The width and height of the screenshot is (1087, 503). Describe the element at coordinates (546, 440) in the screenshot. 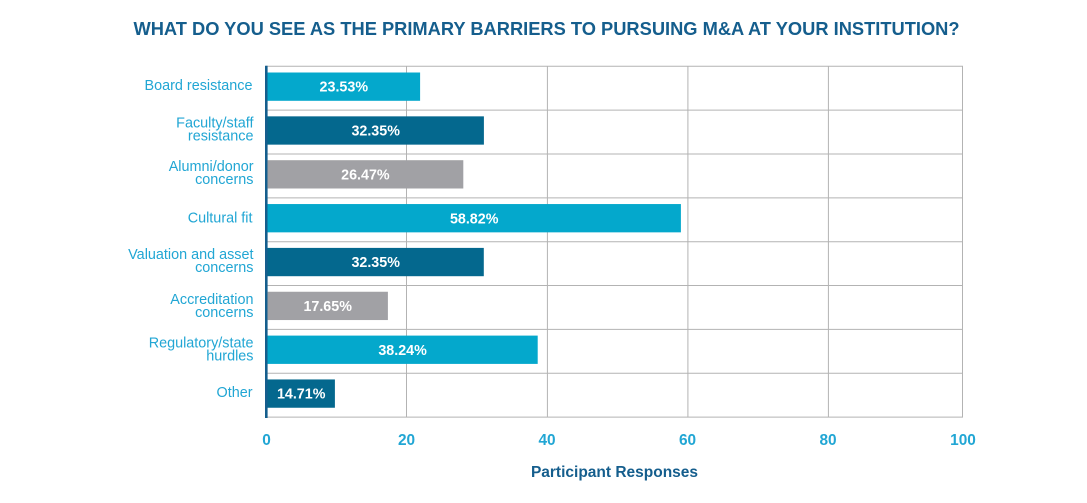

I see `svg-text: 40` at that location.